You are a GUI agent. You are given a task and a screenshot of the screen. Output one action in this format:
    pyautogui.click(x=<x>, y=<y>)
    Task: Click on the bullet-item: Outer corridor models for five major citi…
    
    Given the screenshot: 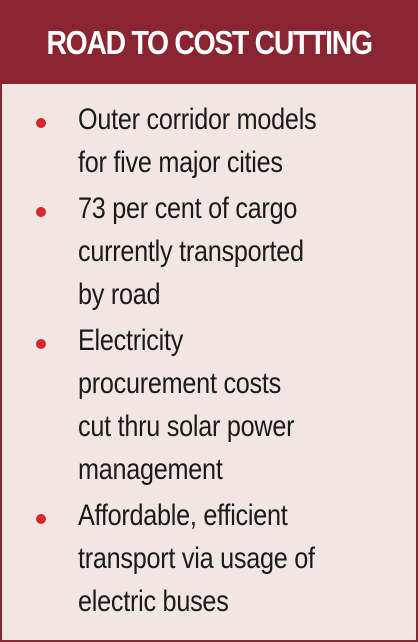 What is the action you would take?
    pyautogui.click(x=209, y=141)
    